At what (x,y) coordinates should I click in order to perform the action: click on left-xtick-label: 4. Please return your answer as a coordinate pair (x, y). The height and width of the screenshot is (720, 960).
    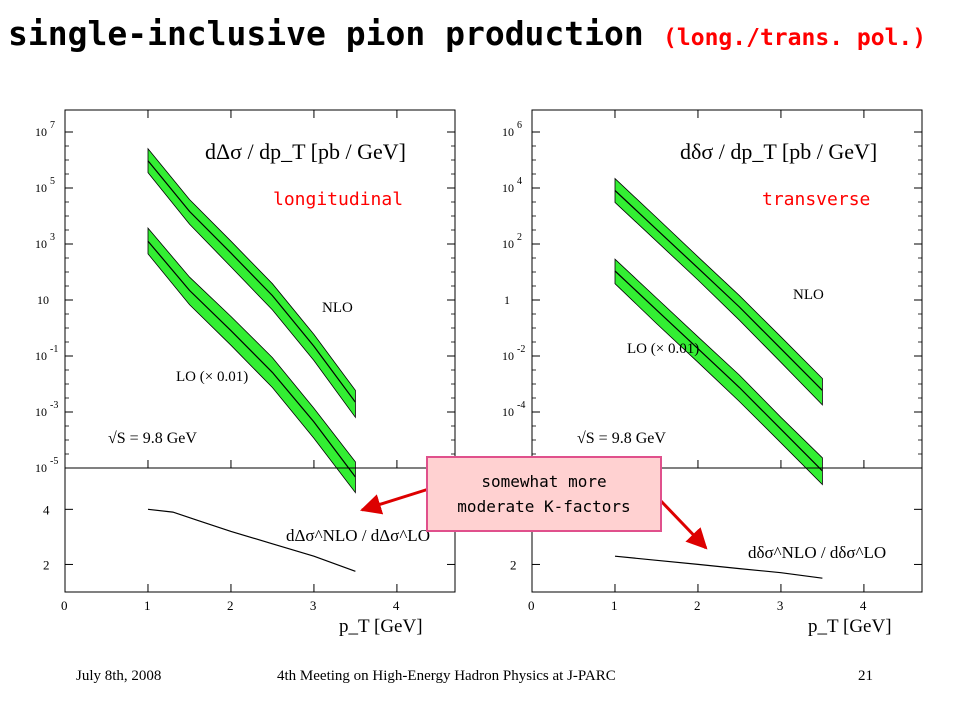
    Looking at the image, I should click on (396, 605).